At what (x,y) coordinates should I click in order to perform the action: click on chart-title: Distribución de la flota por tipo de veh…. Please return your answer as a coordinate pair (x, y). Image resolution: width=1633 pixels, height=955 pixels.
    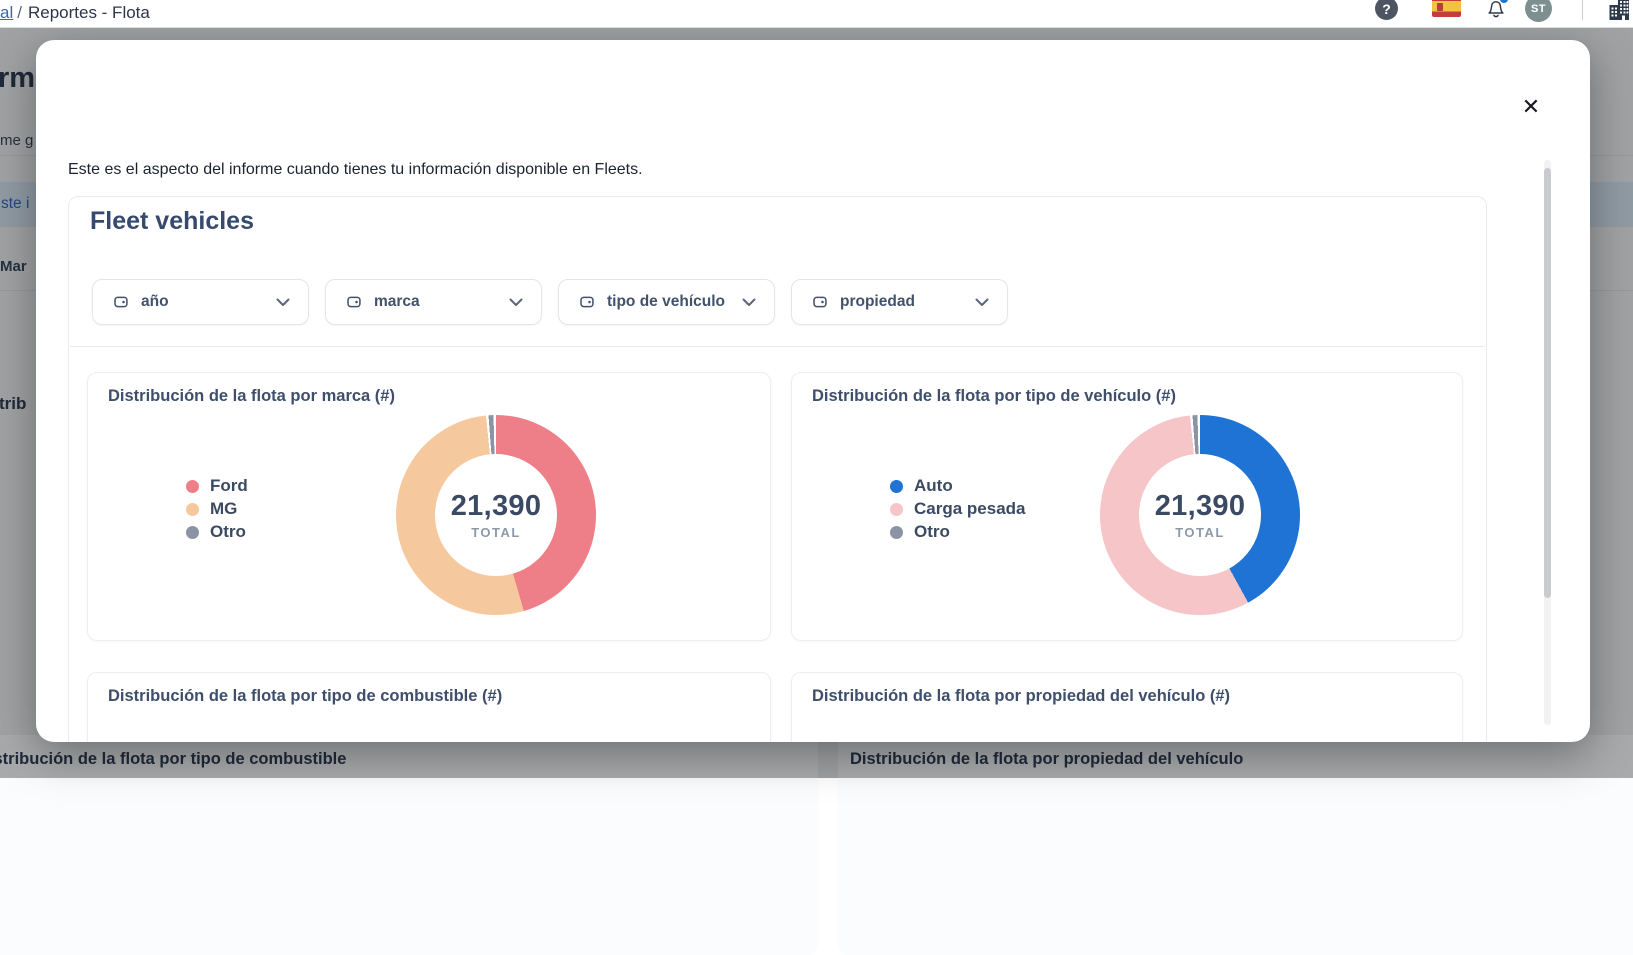
    Looking at the image, I should click on (994, 396).